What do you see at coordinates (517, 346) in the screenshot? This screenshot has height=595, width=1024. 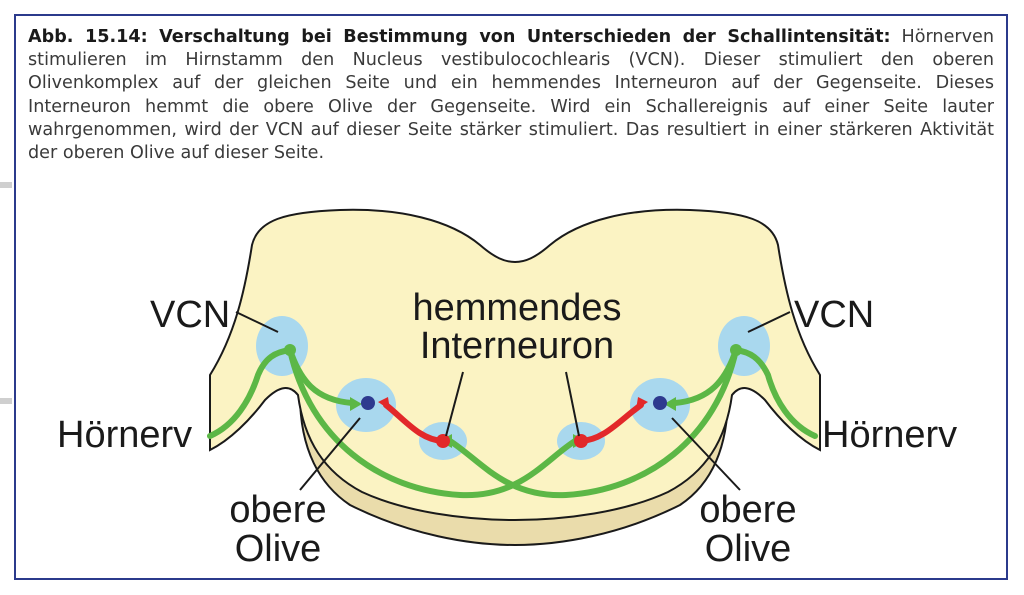 I see `label-interneuron-line2: Interneuron` at bounding box center [517, 346].